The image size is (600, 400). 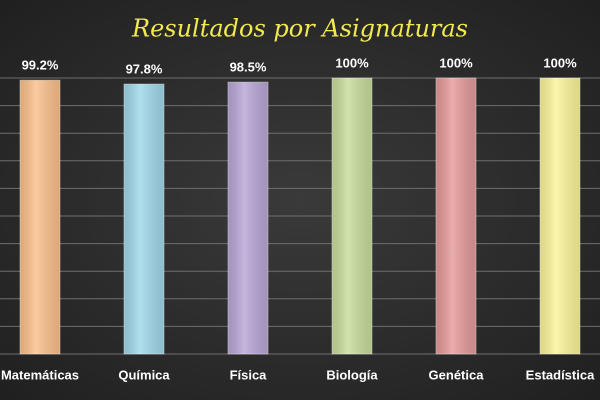 I want to click on chart-title: Resultados por Asignaturas, so click(x=299, y=29).